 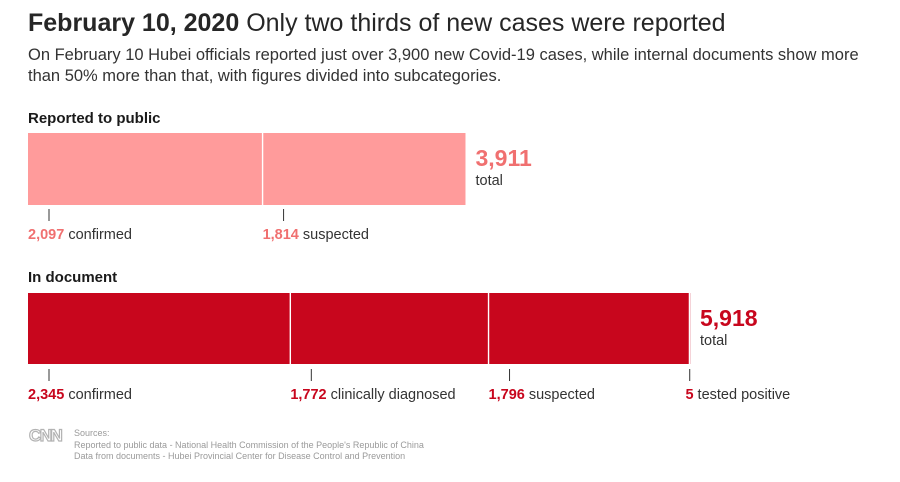 What do you see at coordinates (308, 395) in the screenshot?
I see `segment-value: 1,772` at bounding box center [308, 395].